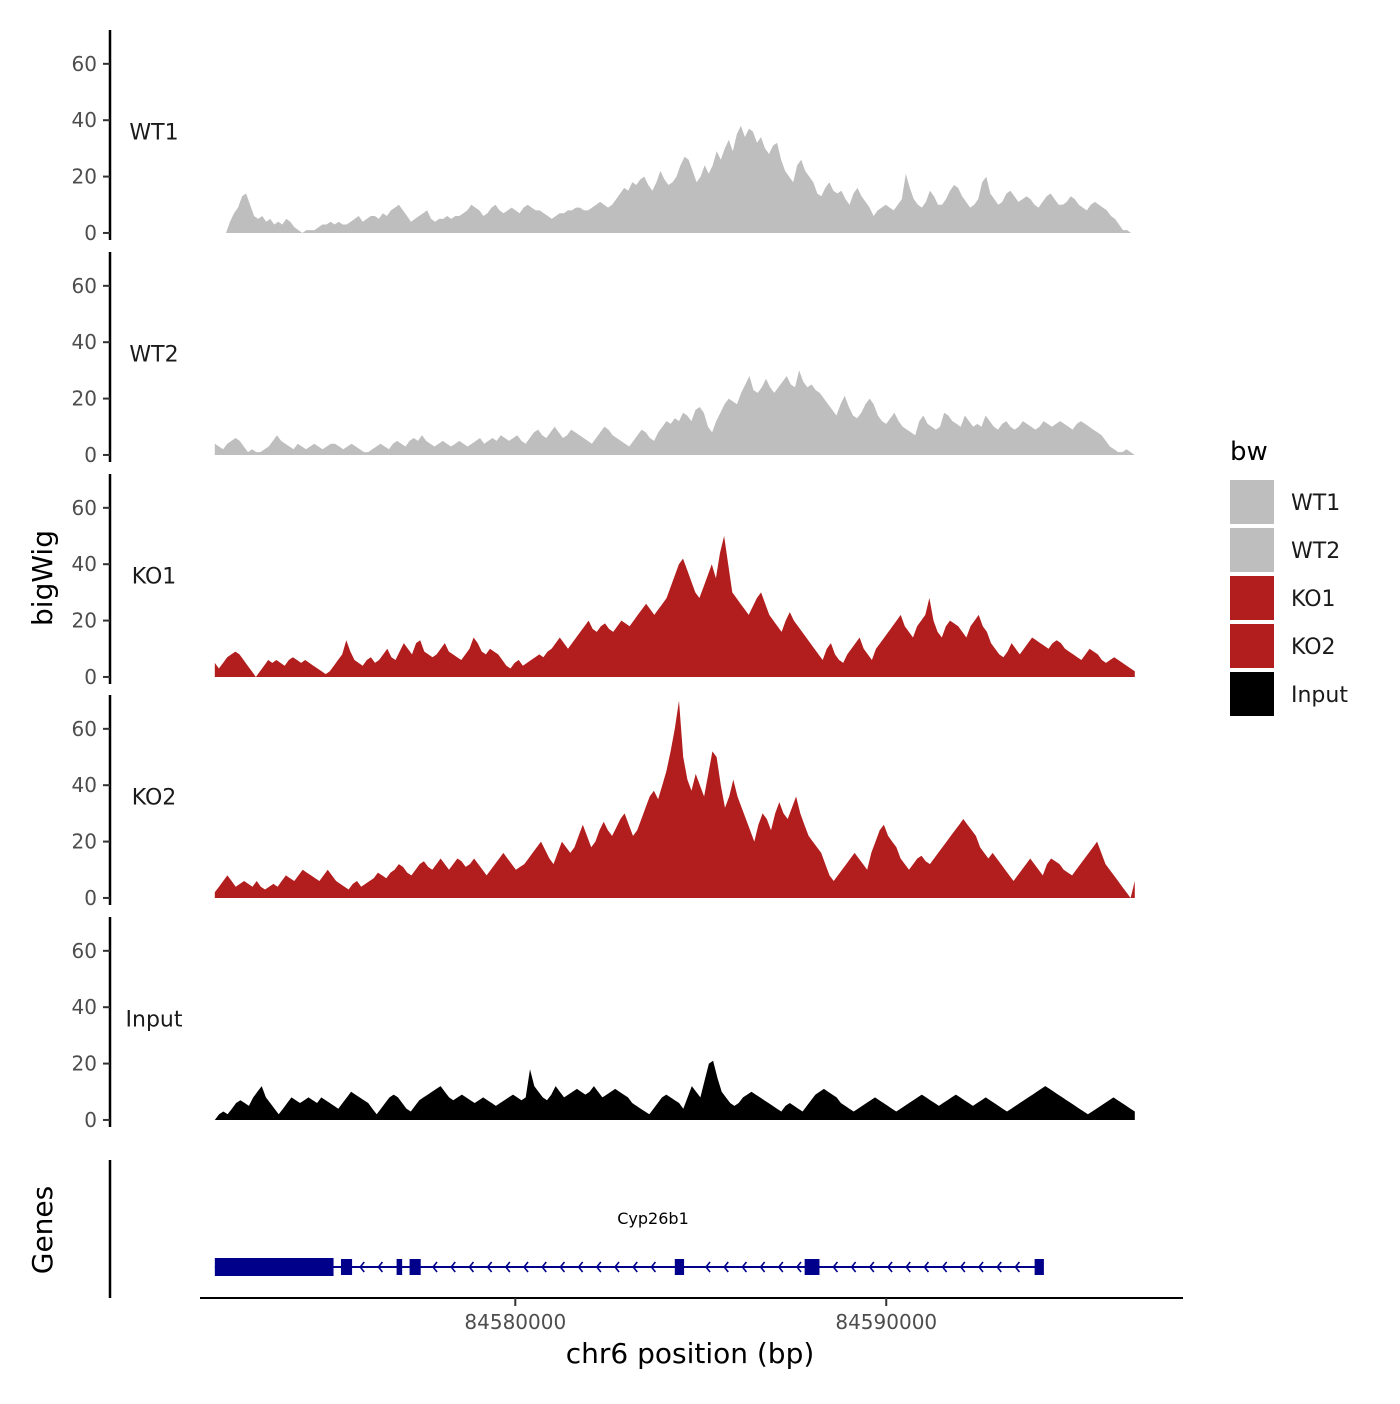 The image size is (1400, 1404). I want to click on panel-ko1: 0 20 40 60 KO1, so click(603, 581).